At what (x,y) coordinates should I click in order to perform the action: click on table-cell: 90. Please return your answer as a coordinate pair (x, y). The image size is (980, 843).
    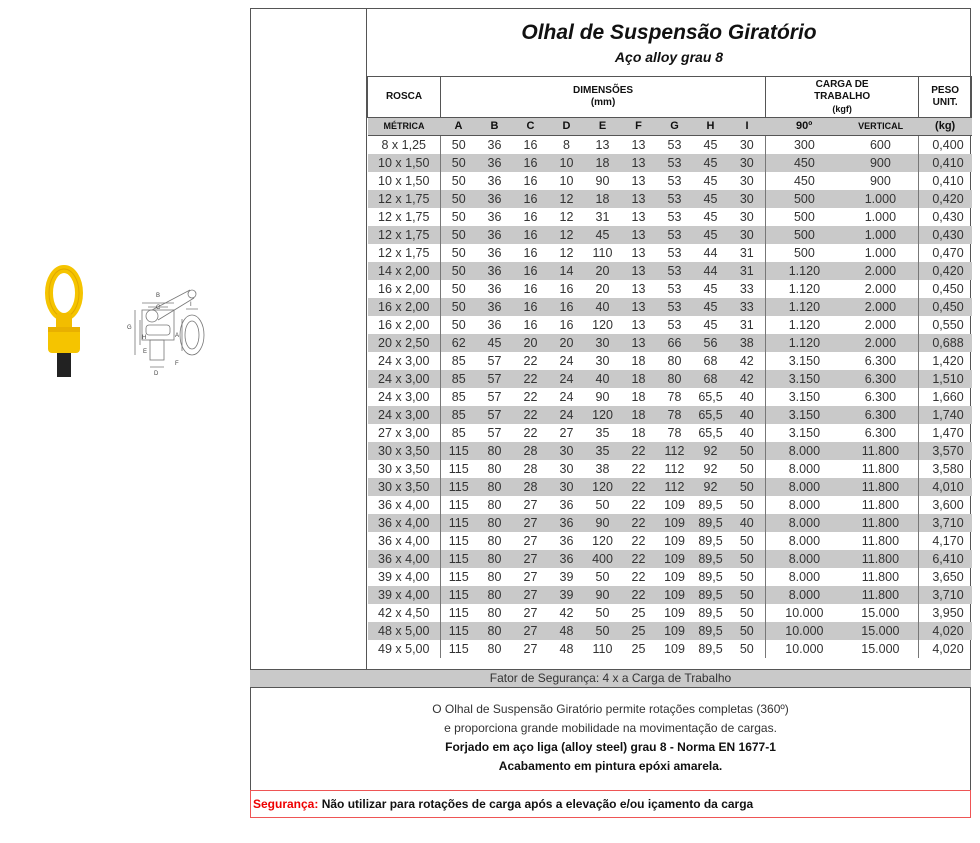
    Looking at the image, I should click on (602, 595).